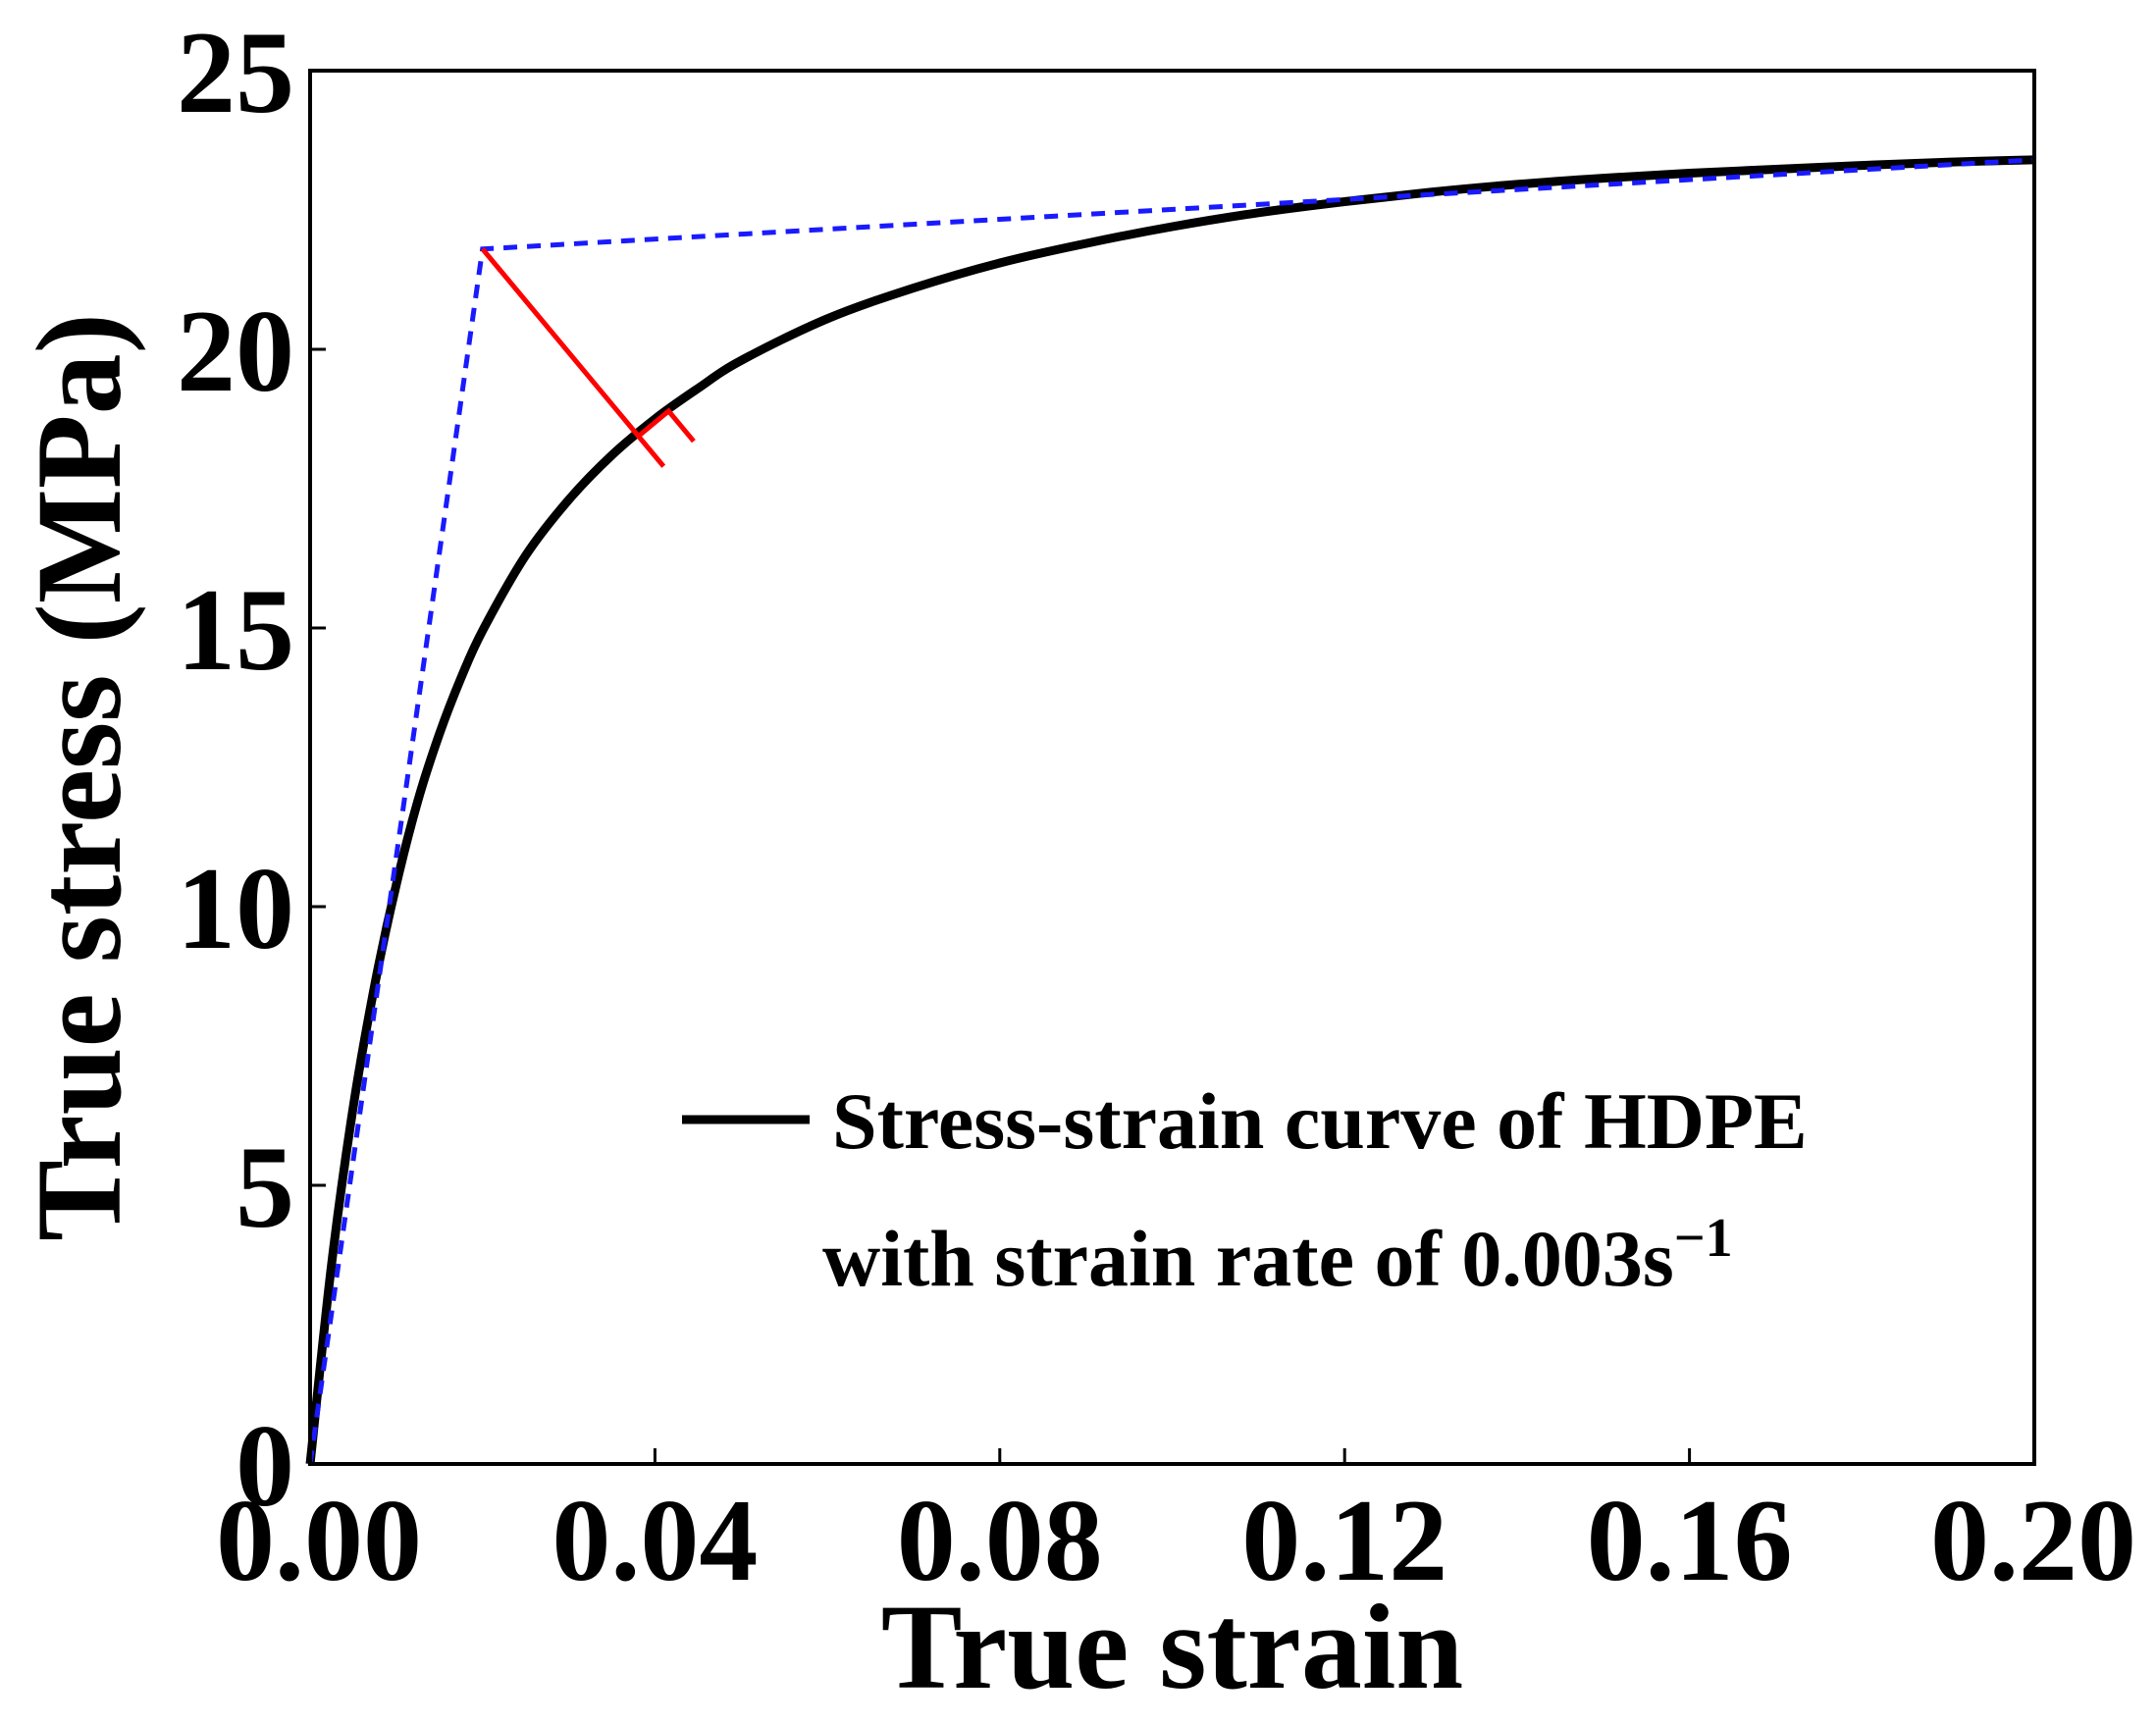  Describe the element at coordinates (1248, 1259) in the screenshot. I see `legend-label-main: with strain rate of 0.003s` at that location.